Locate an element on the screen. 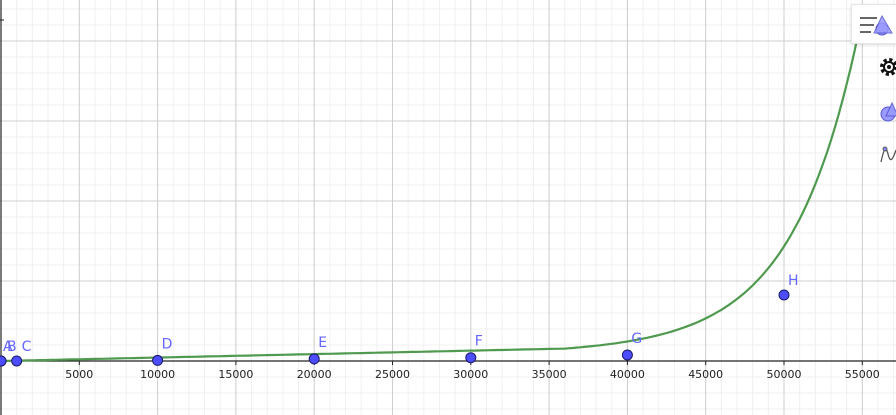 The width and height of the screenshot is (896, 415). style-bar-icon is located at coordinates (876, 25).